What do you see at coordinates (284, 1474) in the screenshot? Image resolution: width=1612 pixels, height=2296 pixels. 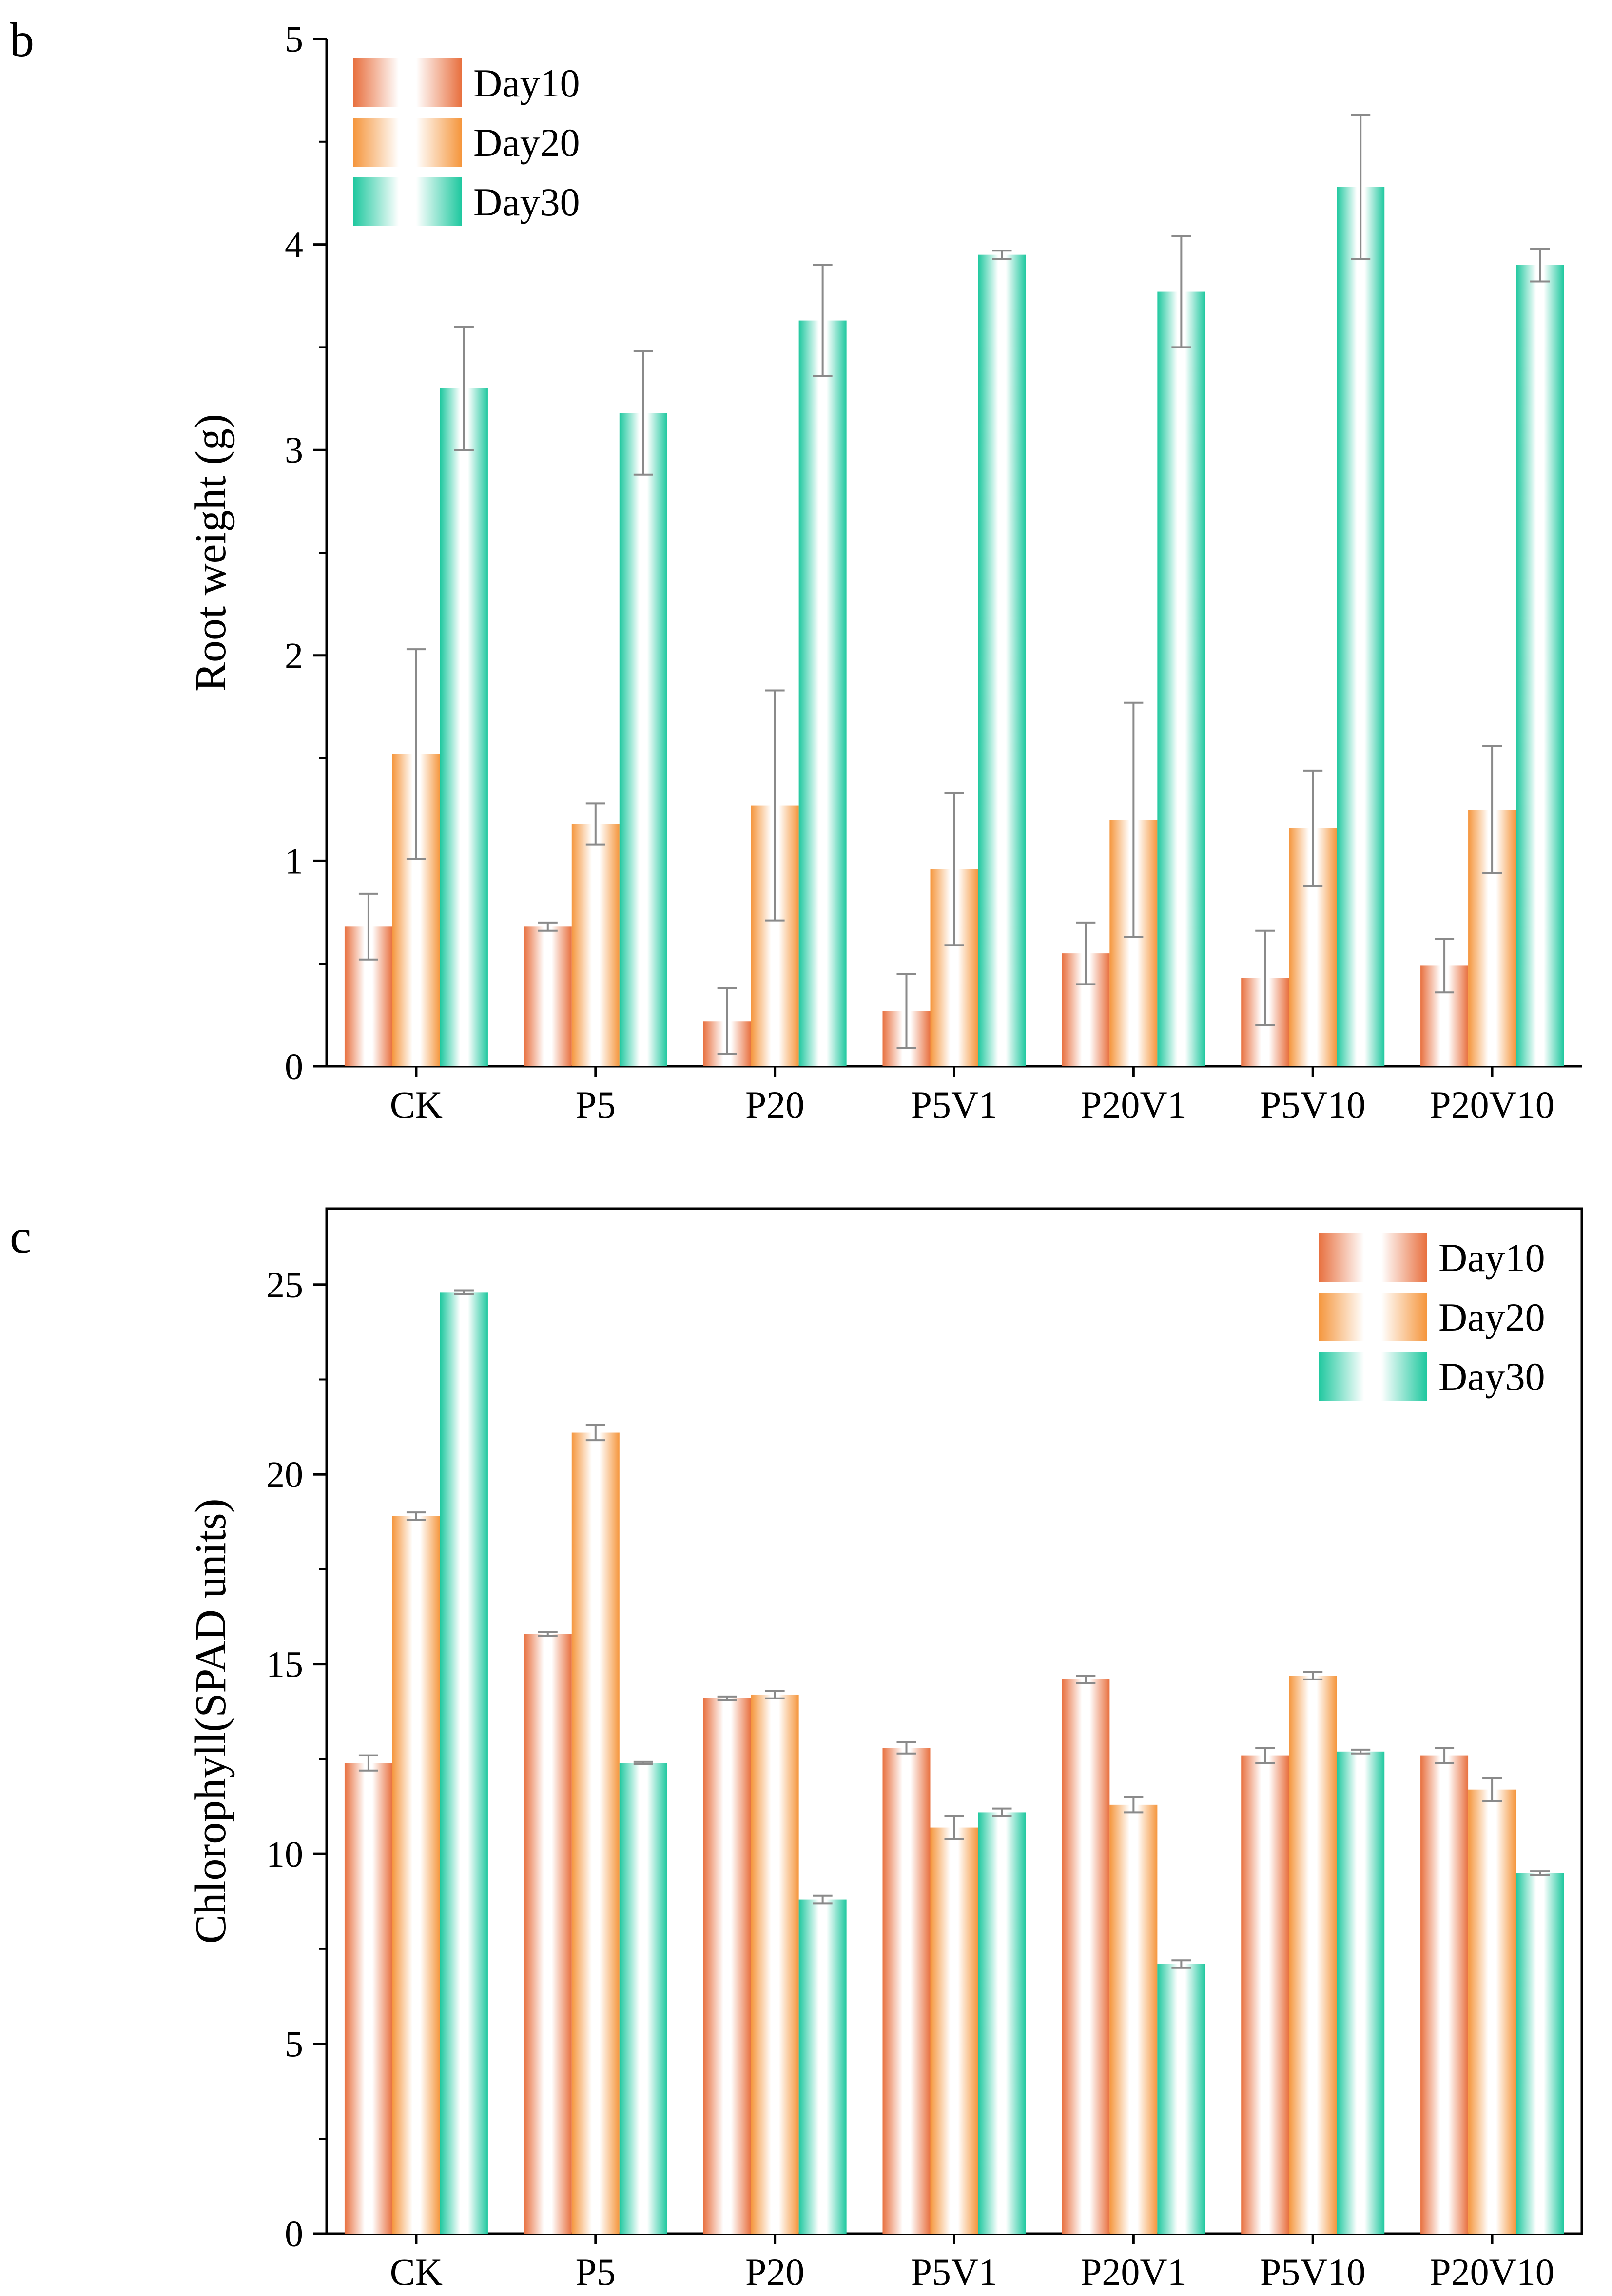 I see `y-tick-label: 20` at bounding box center [284, 1474].